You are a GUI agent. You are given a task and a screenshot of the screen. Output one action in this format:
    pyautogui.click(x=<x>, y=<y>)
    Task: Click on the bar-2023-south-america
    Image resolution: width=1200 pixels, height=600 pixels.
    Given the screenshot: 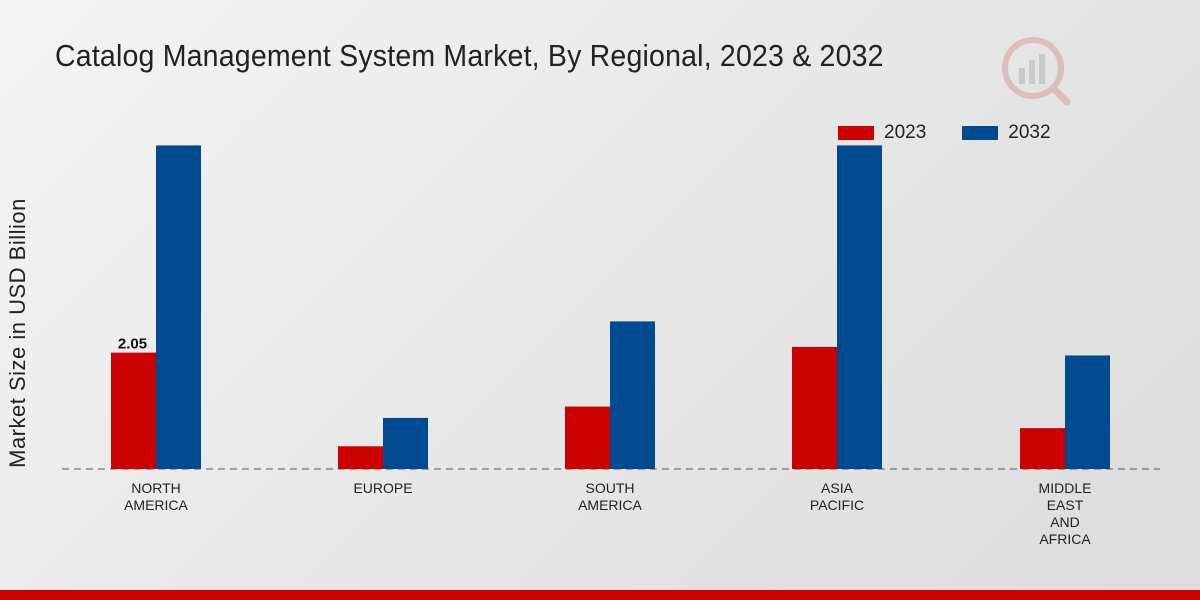 What is the action you would take?
    pyautogui.click(x=587, y=437)
    